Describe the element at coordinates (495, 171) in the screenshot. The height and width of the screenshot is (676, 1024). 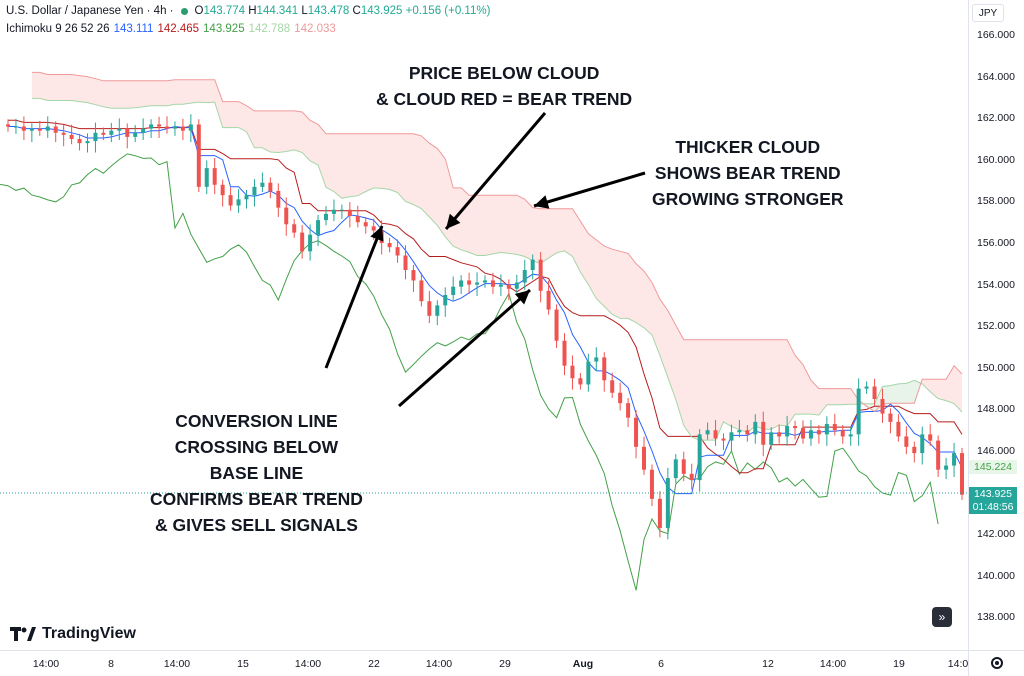
I see `arrow-price-below-cloud` at that location.